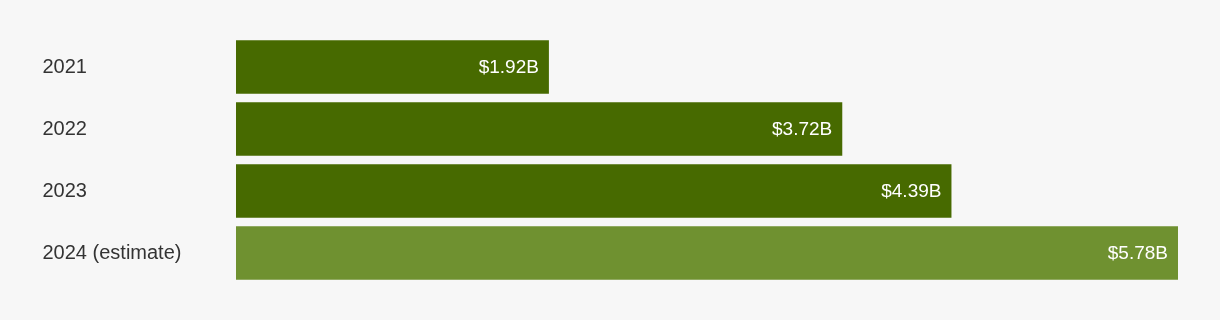  I want to click on data-label: $3.72B, so click(802, 128).